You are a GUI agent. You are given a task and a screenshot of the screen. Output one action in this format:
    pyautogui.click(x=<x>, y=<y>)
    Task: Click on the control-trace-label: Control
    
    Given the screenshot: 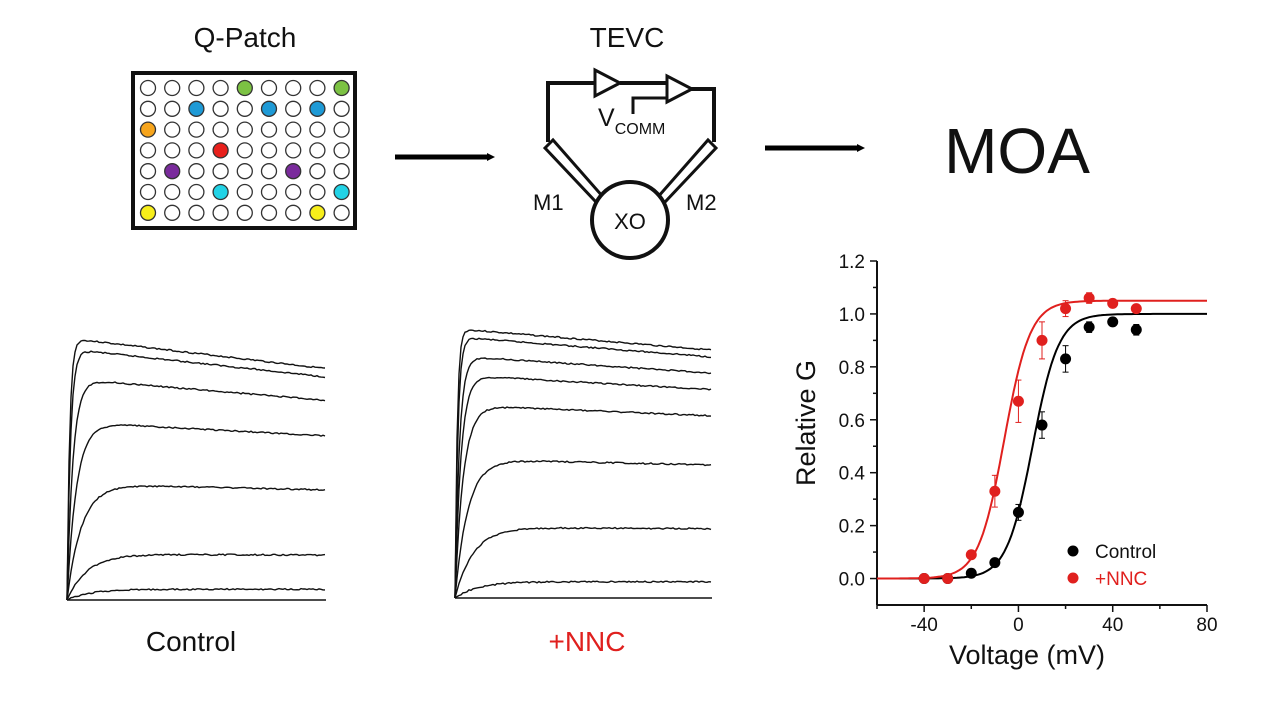 What is the action you would take?
    pyautogui.click(x=191, y=641)
    